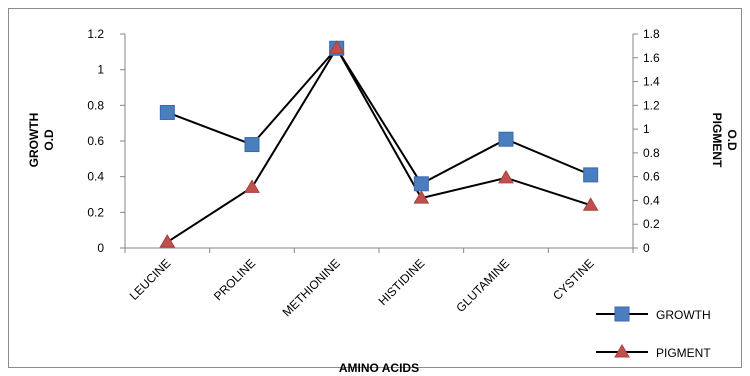 The height and width of the screenshot is (376, 750). I want to click on y2-tick-label: 0.6, so click(651, 177).